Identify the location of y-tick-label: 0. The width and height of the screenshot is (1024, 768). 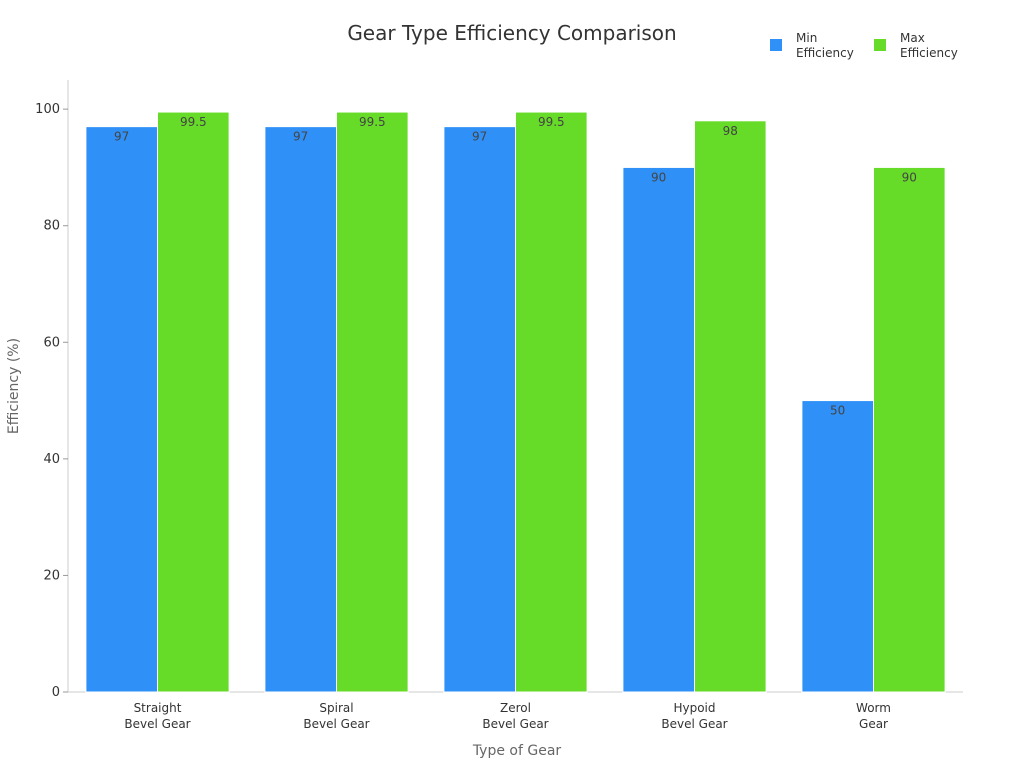
(56, 692).